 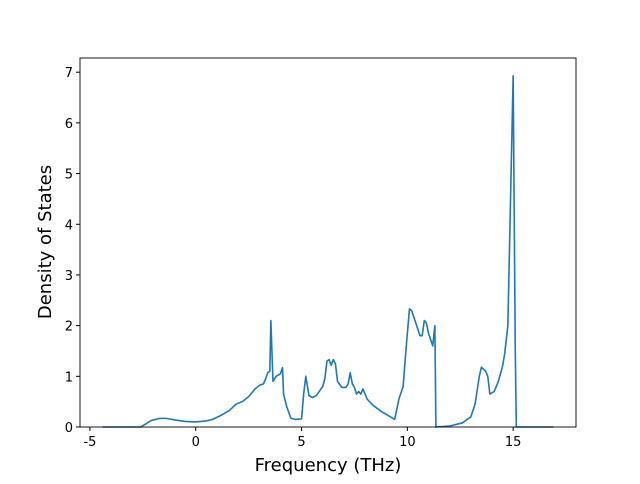 I want to click on x-tick-label: 15, so click(x=513, y=442).